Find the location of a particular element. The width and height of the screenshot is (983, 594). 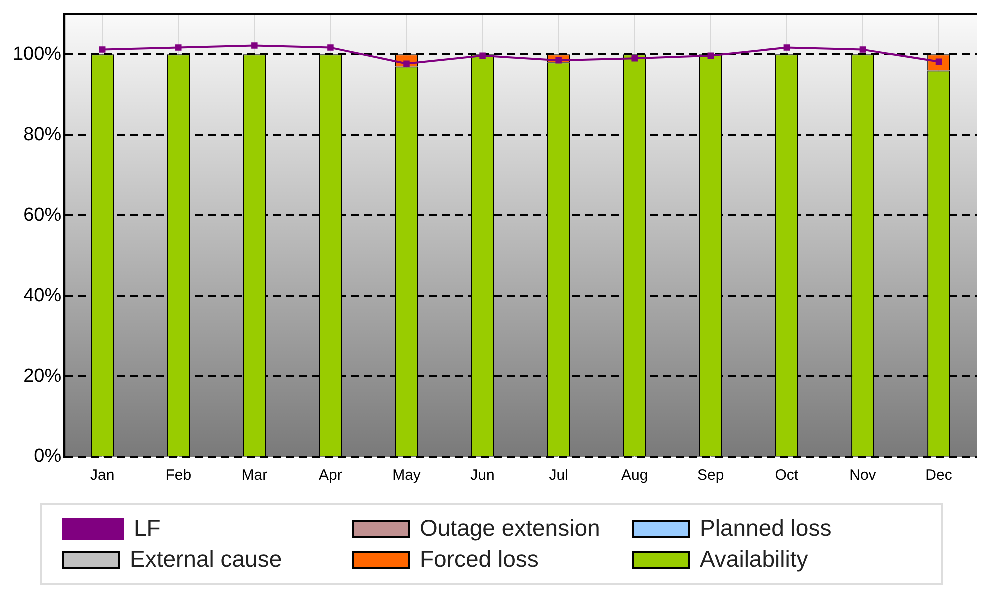

y-tick-label: 40% is located at coordinates (43, 295).